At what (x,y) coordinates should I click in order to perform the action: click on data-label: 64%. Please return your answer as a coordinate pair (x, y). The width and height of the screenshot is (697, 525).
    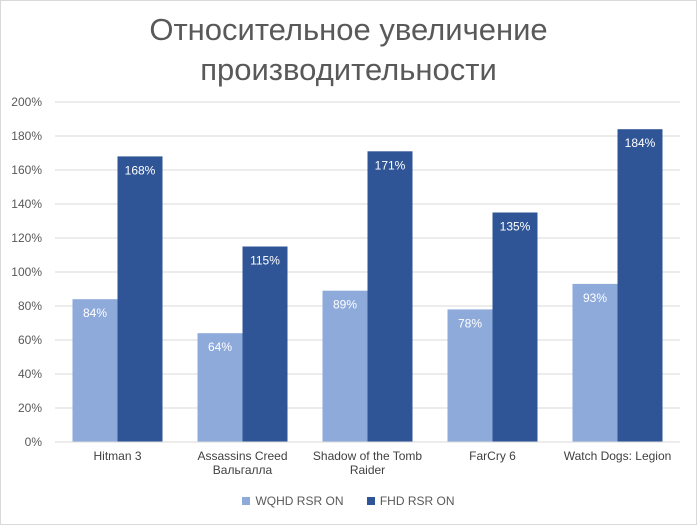
    Looking at the image, I should click on (220, 347).